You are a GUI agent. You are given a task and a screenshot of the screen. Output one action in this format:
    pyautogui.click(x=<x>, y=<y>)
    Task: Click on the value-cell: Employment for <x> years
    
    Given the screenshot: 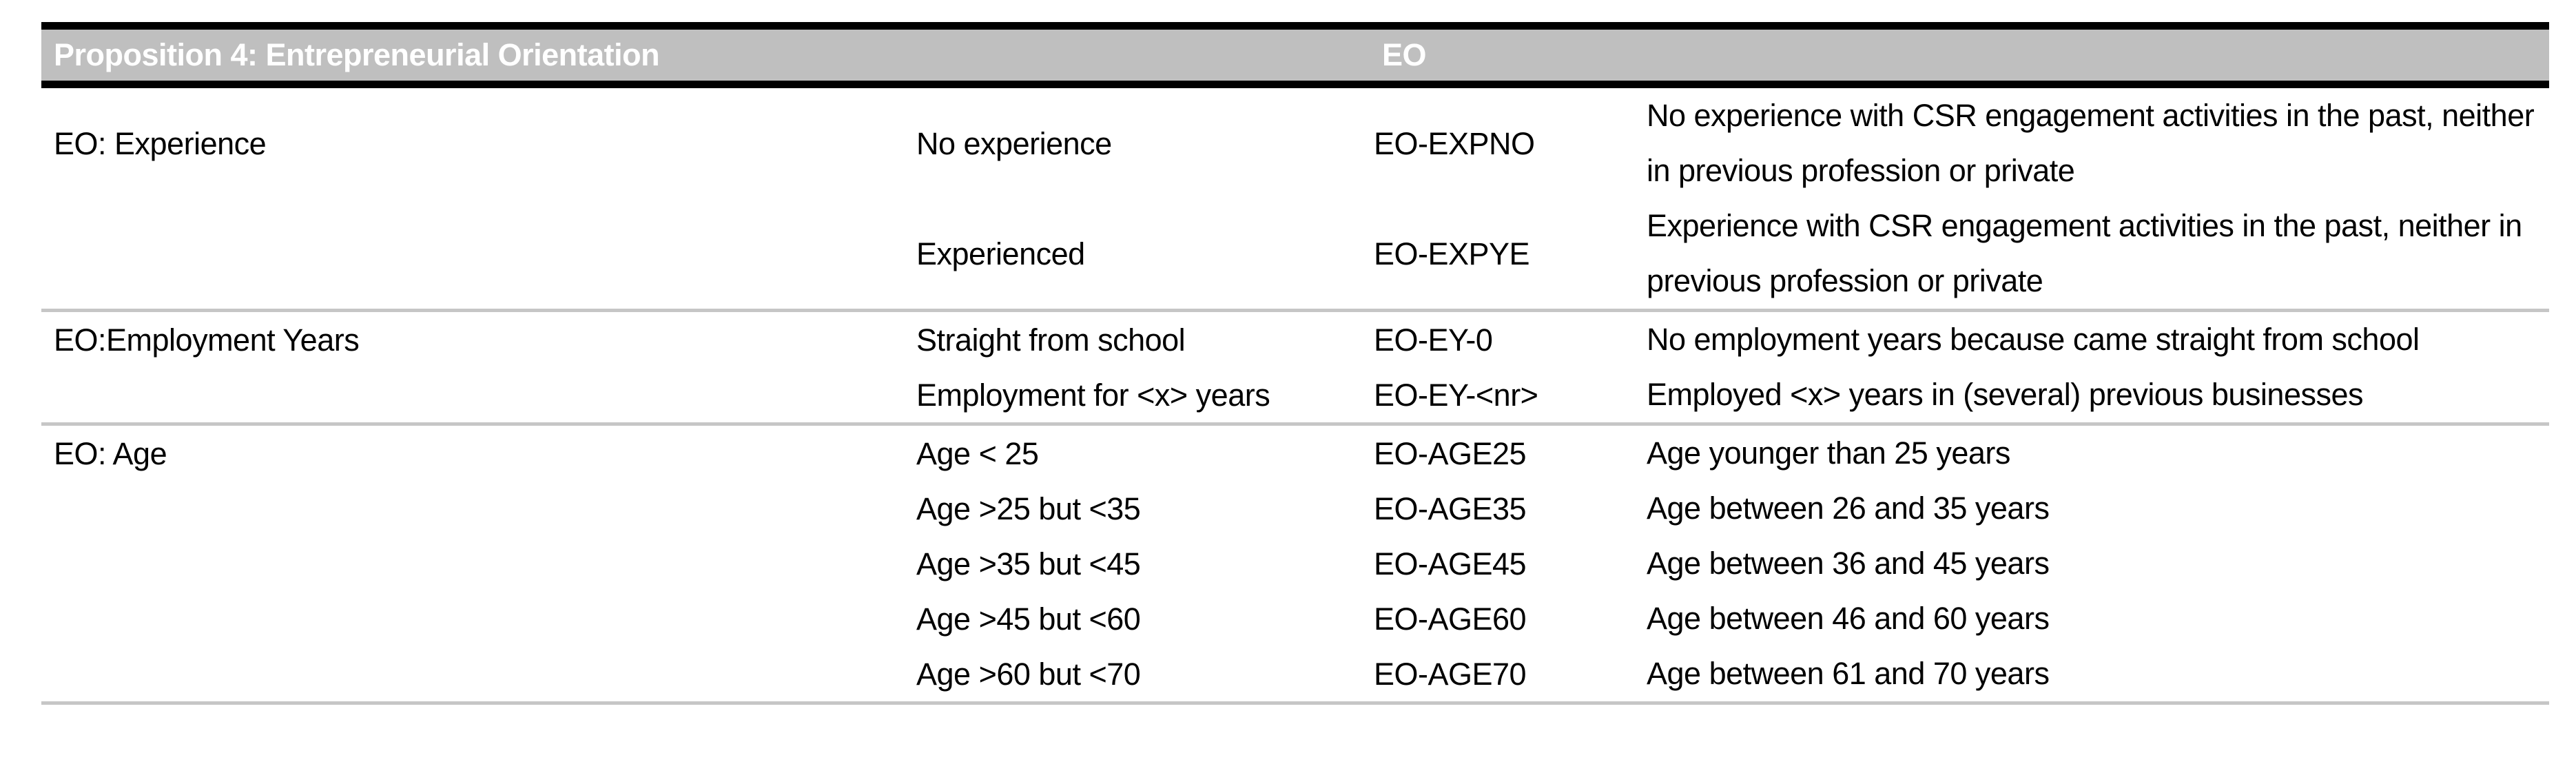 What is the action you would take?
    pyautogui.click(x=1093, y=395)
    